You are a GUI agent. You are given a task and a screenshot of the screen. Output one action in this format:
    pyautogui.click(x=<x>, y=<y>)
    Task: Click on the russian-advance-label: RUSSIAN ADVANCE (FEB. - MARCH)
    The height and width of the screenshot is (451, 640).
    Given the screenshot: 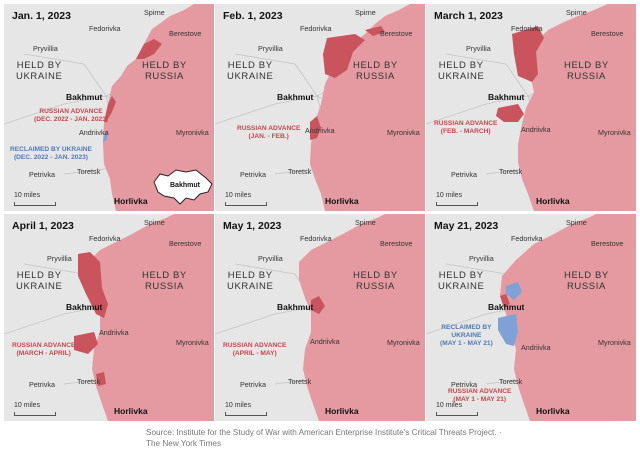 What is the action you would take?
    pyautogui.click(x=466, y=127)
    